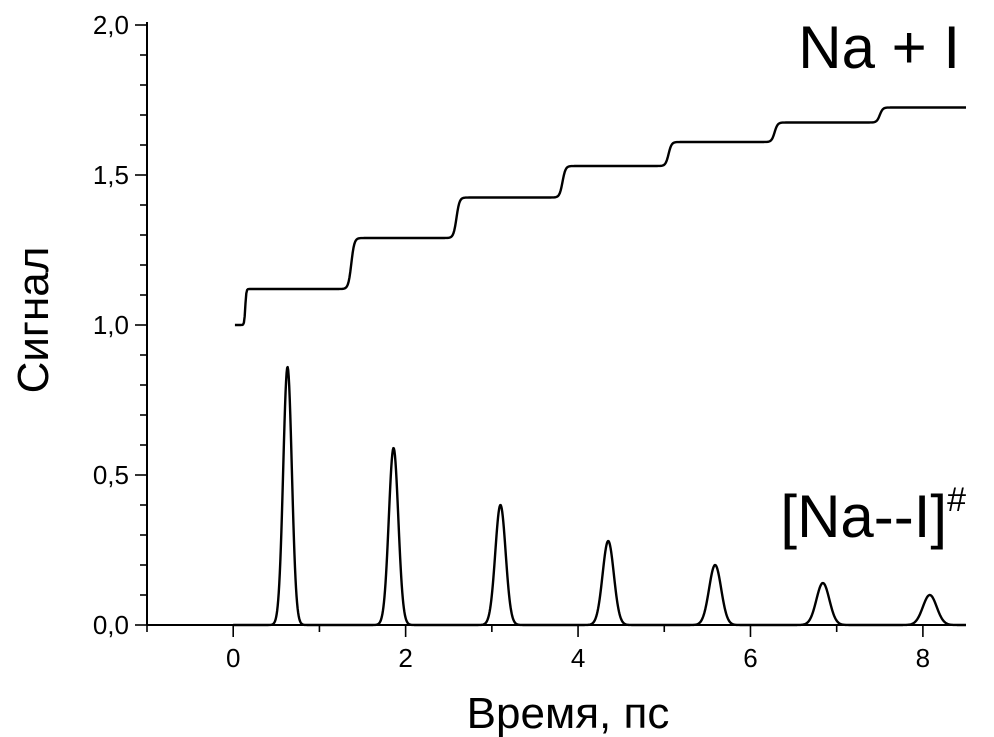 The image size is (994, 737). I want to click on y-tick-label: 0,0, so click(111, 625).